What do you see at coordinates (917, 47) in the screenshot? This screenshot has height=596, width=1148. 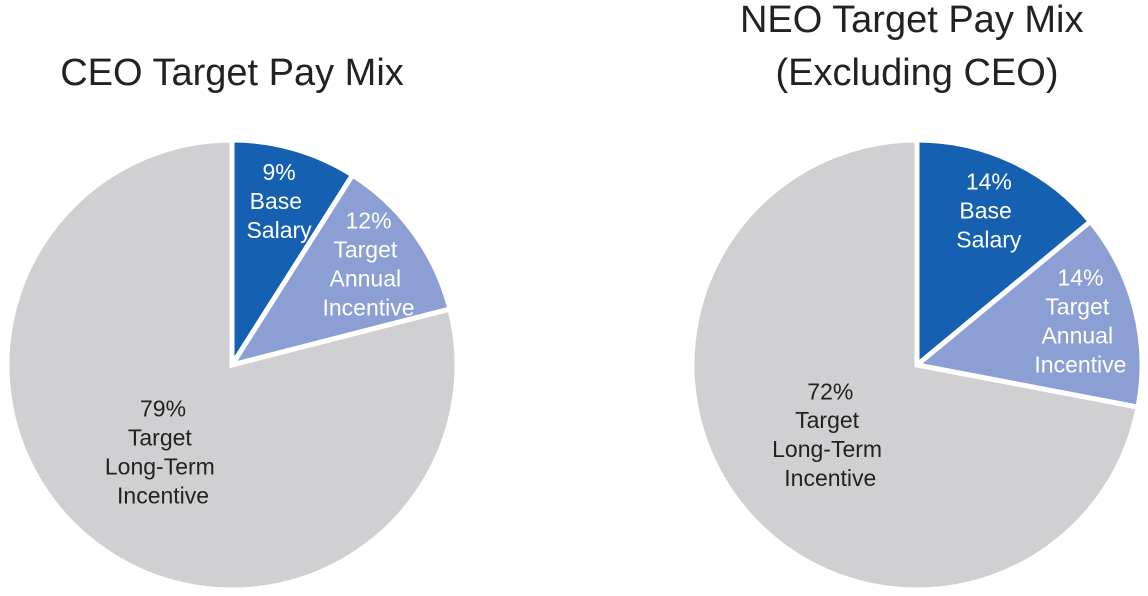 I see `chart-title: NEO Target Pay Mix (Excluding CEO)` at bounding box center [917, 47].